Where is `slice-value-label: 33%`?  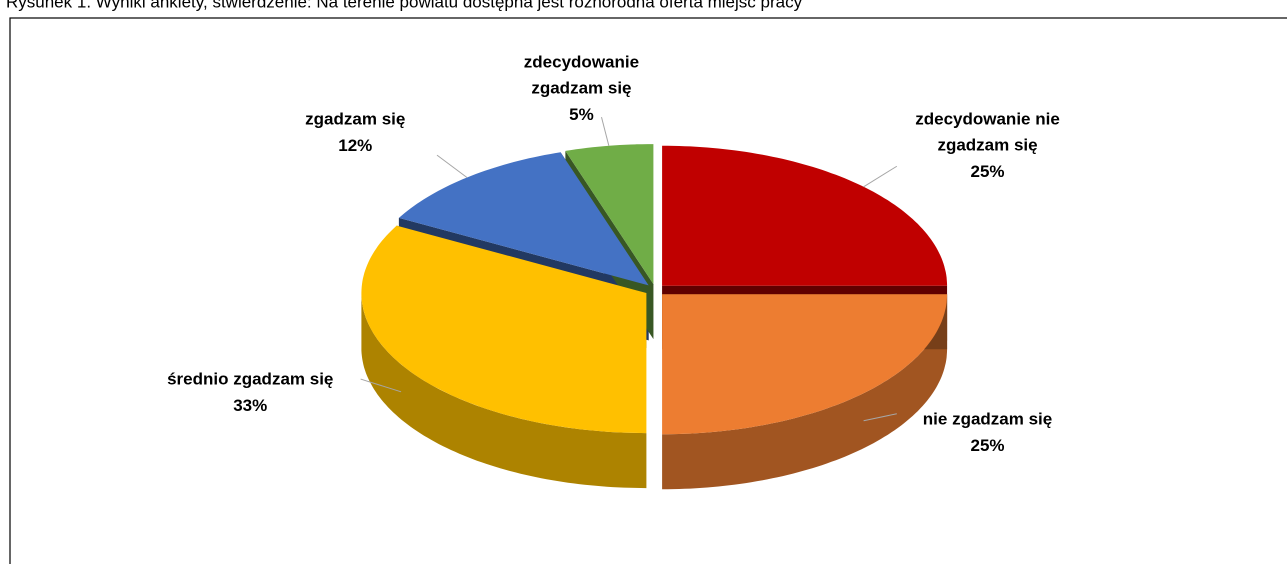
slice-value-label: 33% is located at coordinates (250, 405).